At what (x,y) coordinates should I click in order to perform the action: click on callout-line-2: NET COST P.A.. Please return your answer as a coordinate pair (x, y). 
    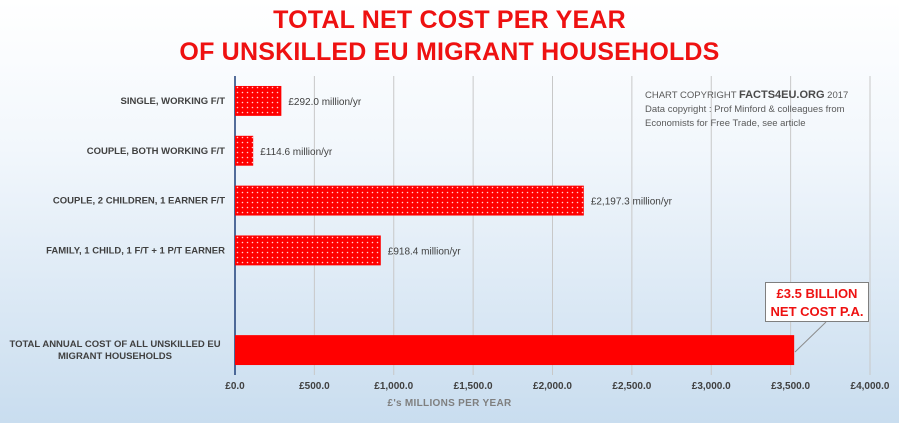
    Looking at the image, I should click on (817, 311).